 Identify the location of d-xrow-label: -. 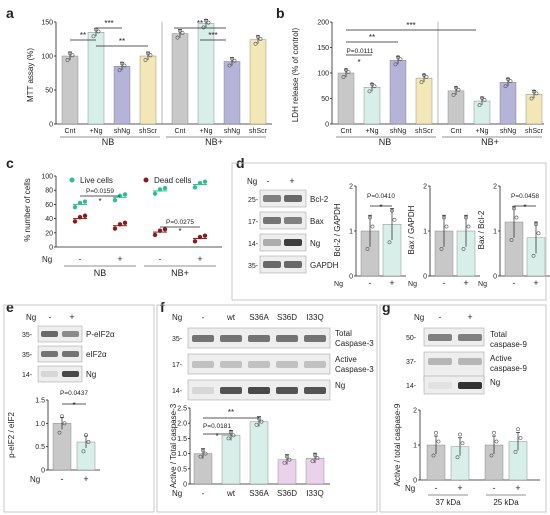
(370, 283).